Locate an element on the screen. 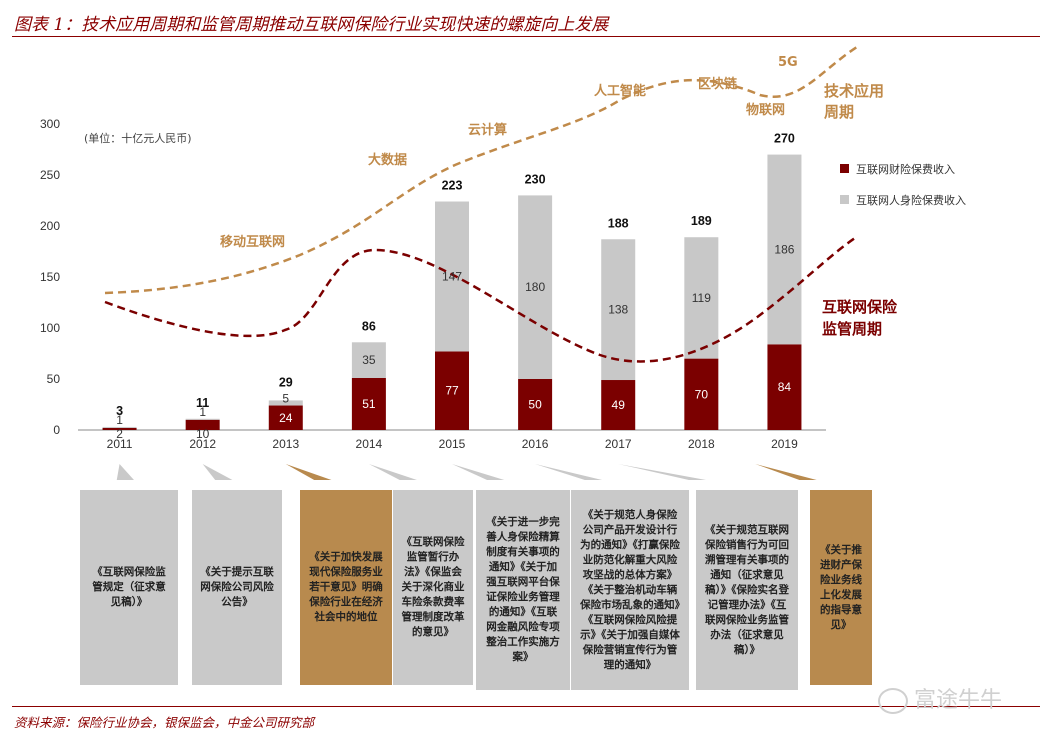 The image size is (1048, 733). tech-milestone-label: 云计算 is located at coordinates (487, 130).